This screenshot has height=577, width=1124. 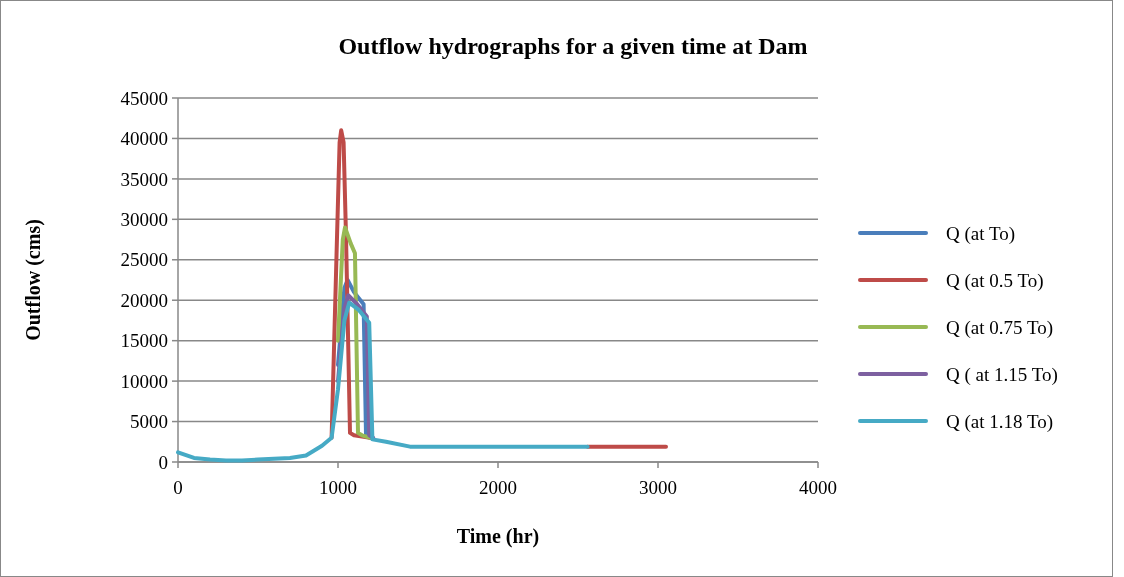 I want to click on x-tick-label: 4000, so click(x=818, y=487).